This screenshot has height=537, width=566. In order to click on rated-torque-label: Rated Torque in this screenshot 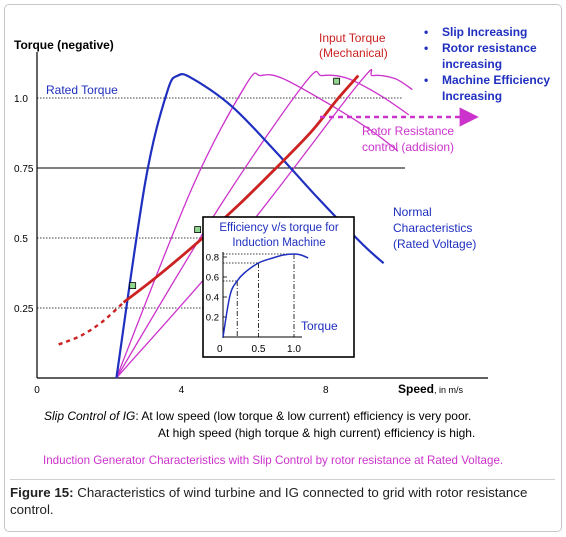, I will do `click(82, 90)`.